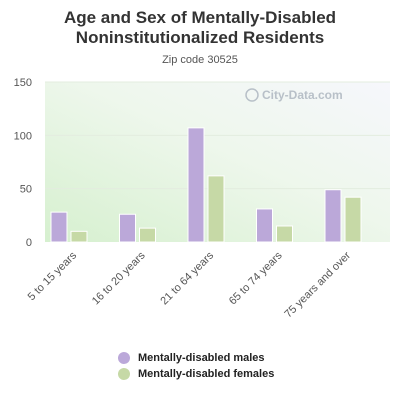 The width and height of the screenshot is (400, 400). I want to click on watermark-icon, so click(252, 95).